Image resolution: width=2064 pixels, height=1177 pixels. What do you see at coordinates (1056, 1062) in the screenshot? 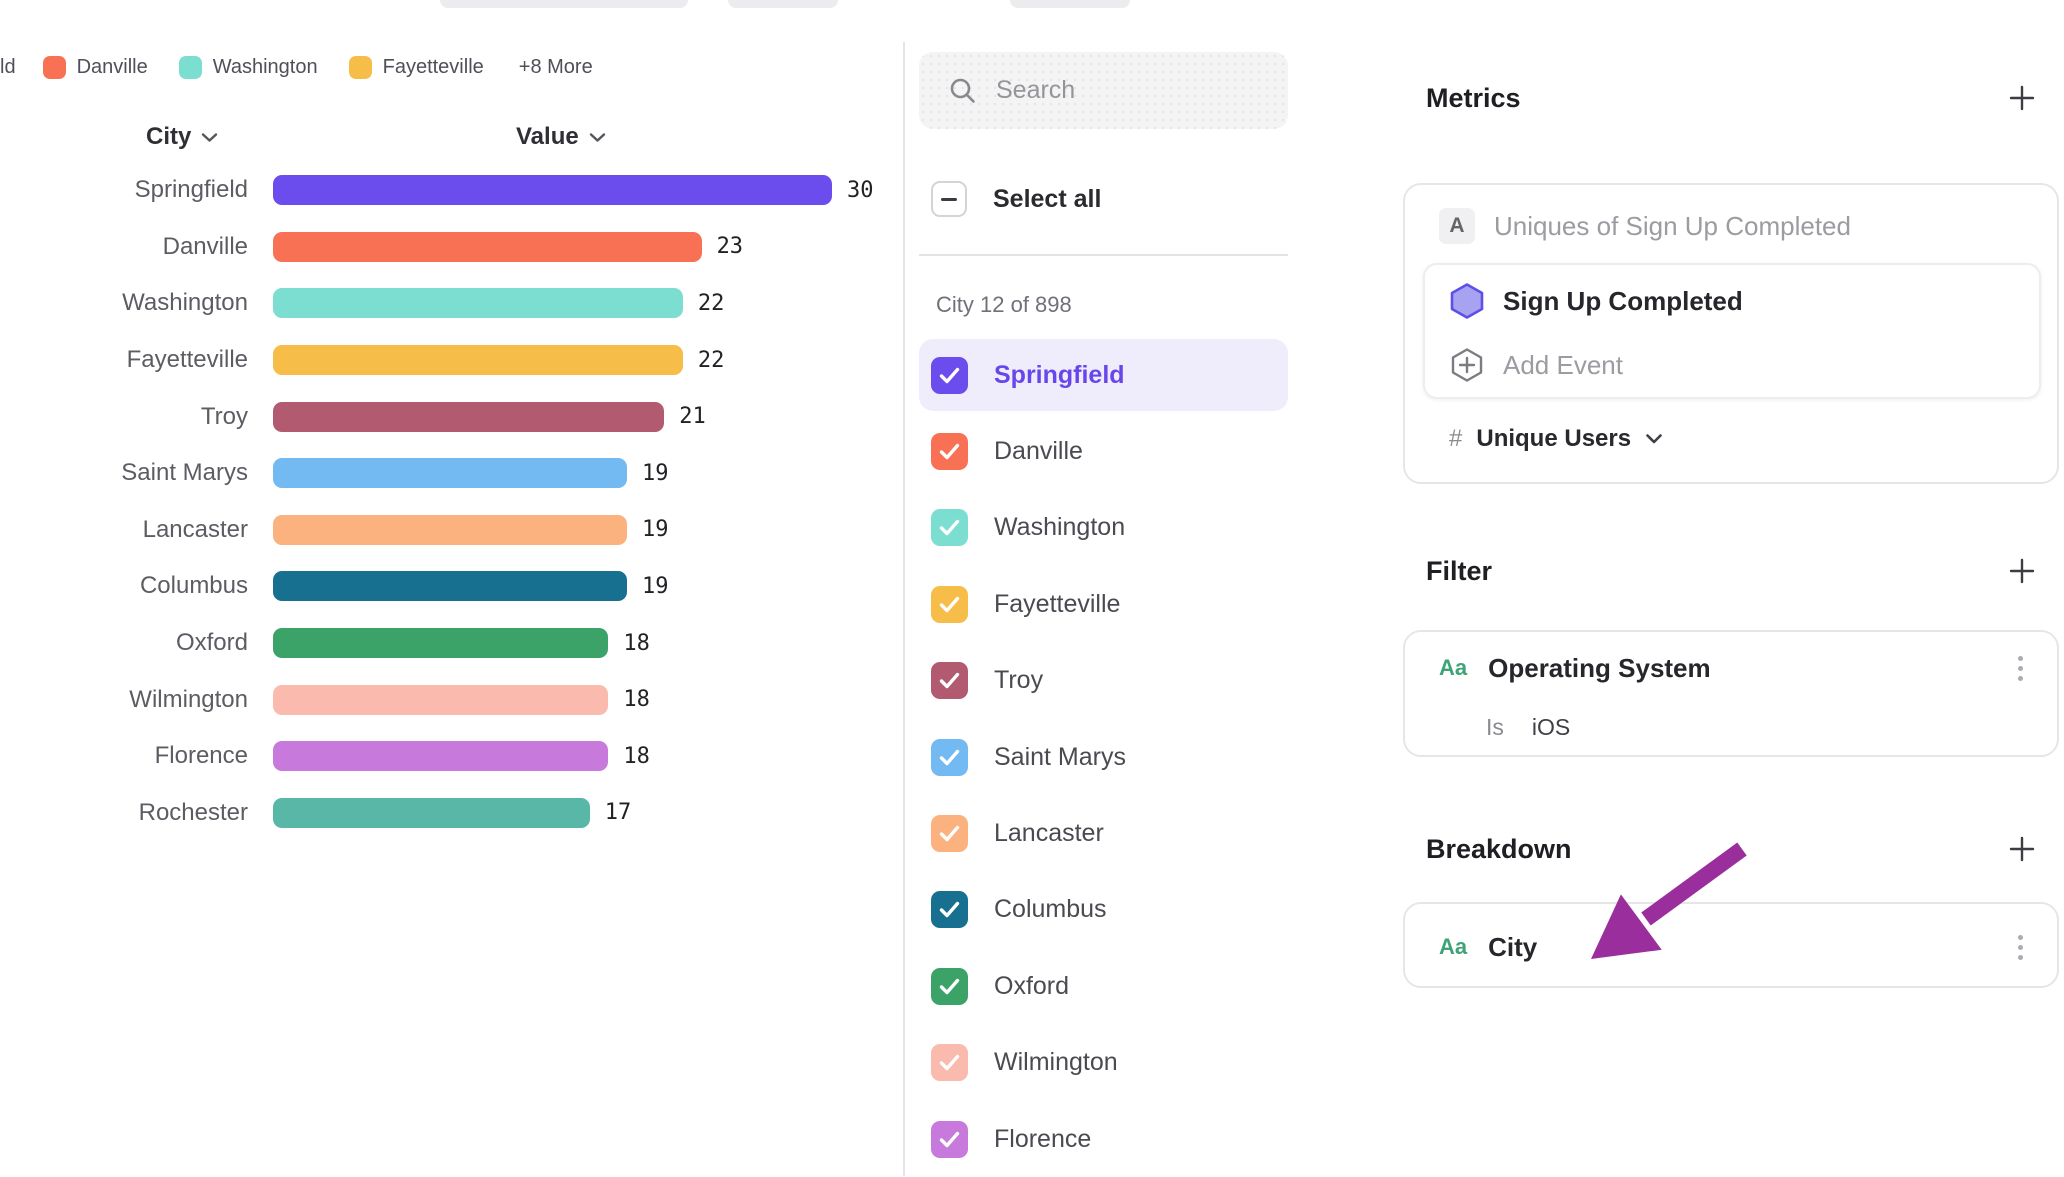
I see `city-label: Wilmington` at bounding box center [1056, 1062].